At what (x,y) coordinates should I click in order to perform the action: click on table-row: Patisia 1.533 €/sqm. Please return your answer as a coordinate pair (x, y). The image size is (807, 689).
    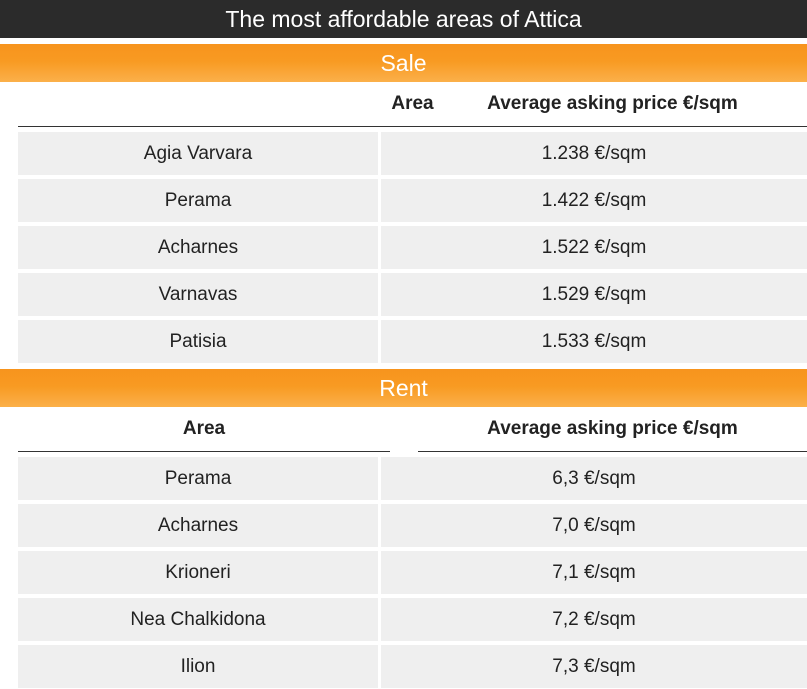
    Looking at the image, I should click on (403, 339).